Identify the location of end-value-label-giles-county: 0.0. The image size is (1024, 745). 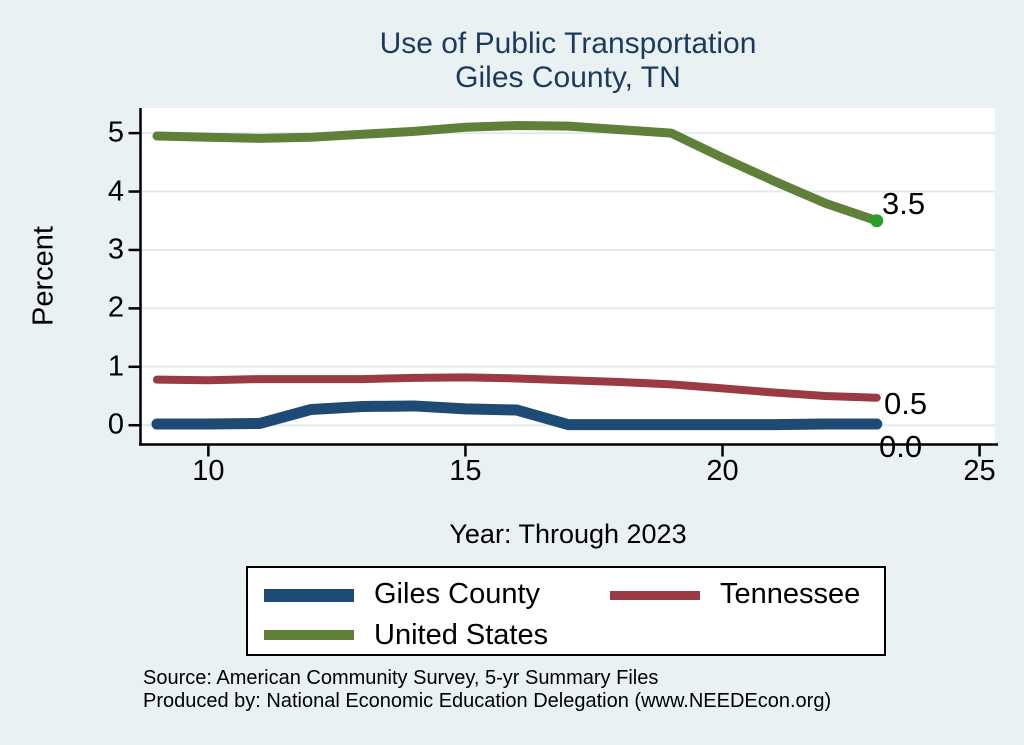
(901, 446).